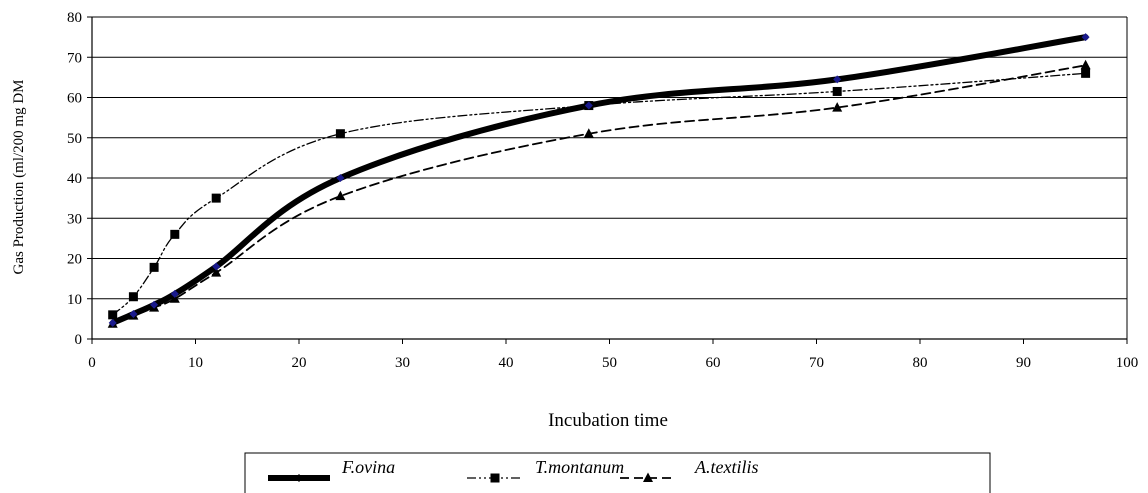 This screenshot has height=493, width=1148. Describe the element at coordinates (74, 260) in the screenshot. I see `y-tick-label-20: 20` at that location.